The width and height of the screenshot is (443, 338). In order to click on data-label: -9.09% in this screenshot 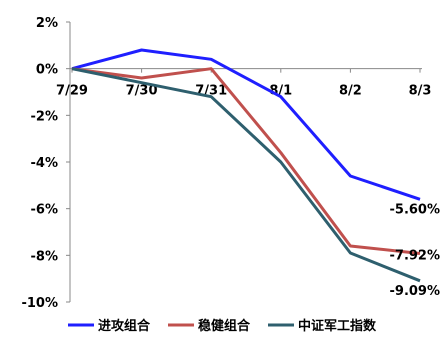, I will do `click(415, 291)`.